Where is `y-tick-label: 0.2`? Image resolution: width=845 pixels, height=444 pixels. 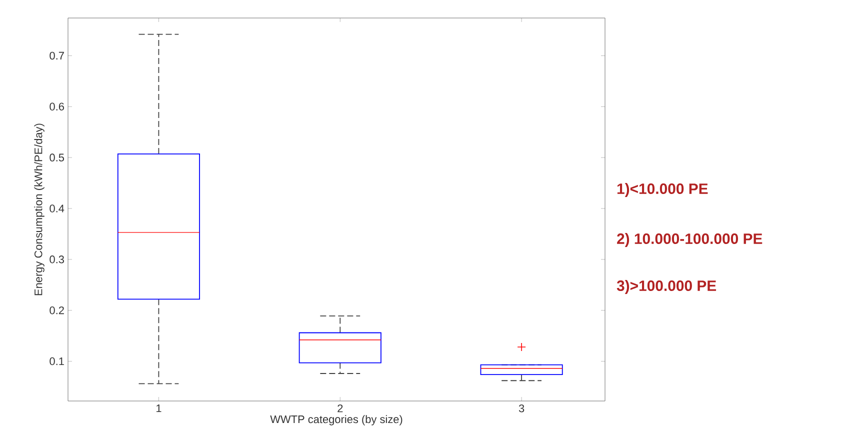
y-tick-label: 0.2 is located at coordinates (57, 310).